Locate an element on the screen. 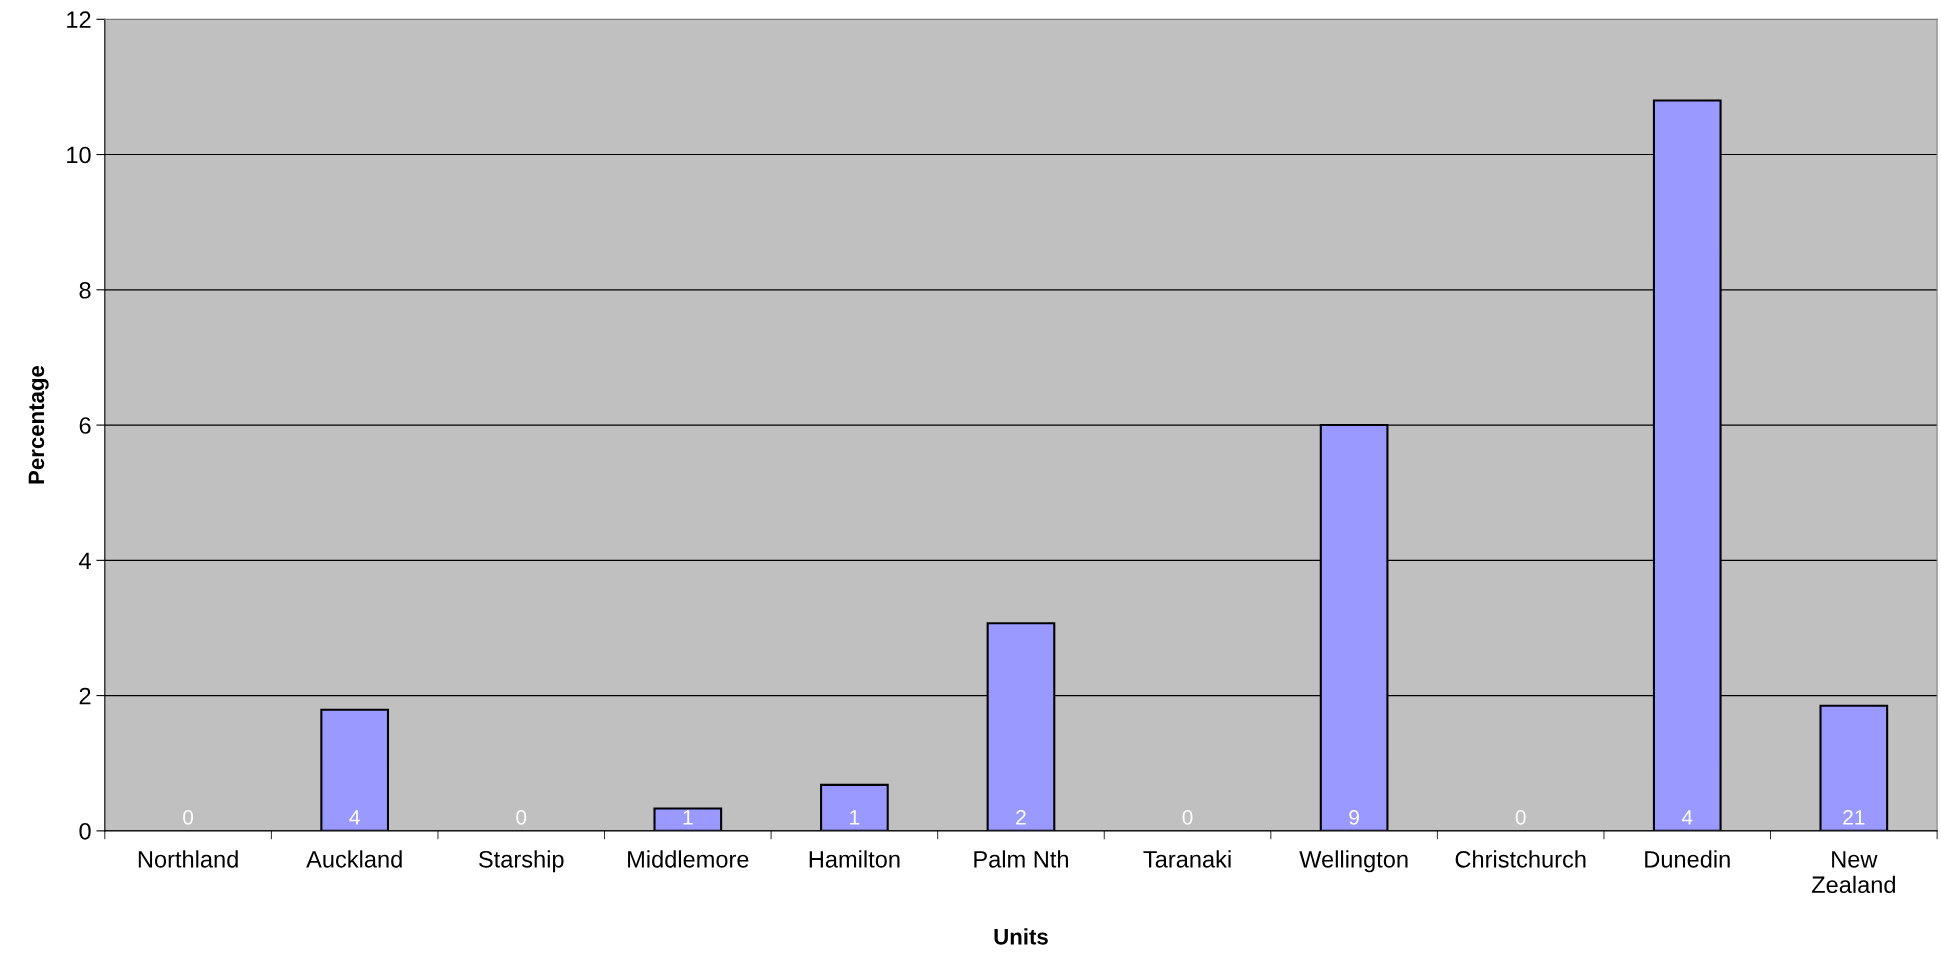 This screenshot has height=965, width=1941. x-tick-label: Dunedin is located at coordinates (1687, 859).